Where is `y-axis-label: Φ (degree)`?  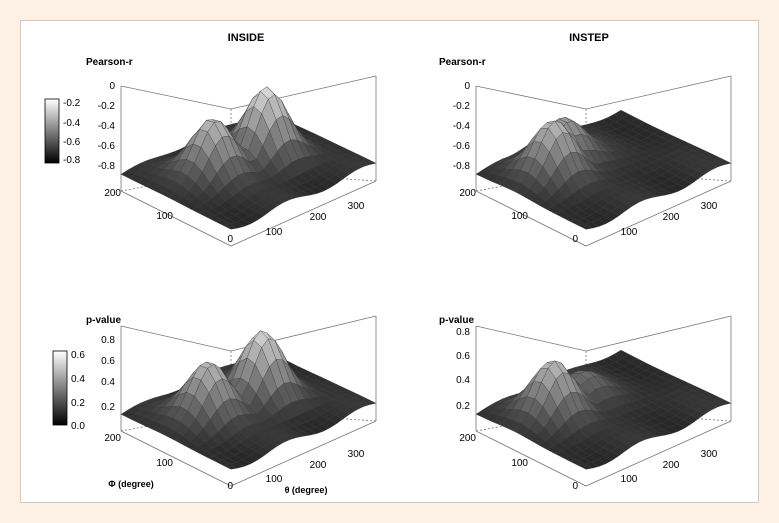
y-axis-label: Φ (degree) is located at coordinates (130, 484).